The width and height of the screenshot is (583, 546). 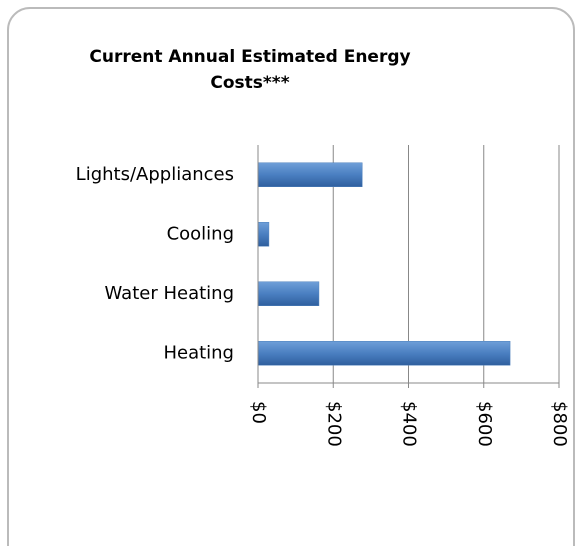 What do you see at coordinates (198, 352) in the screenshot?
I see `y-tick-label: Heating` at bounding box center [198, 352].